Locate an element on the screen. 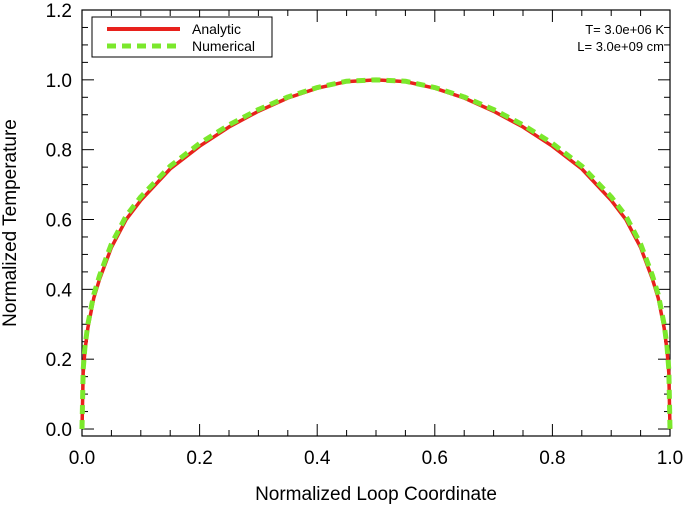 This screenshot has height=508, width=686. y-axis-title: Normalized Temperature is located at coordinates (10, 223).